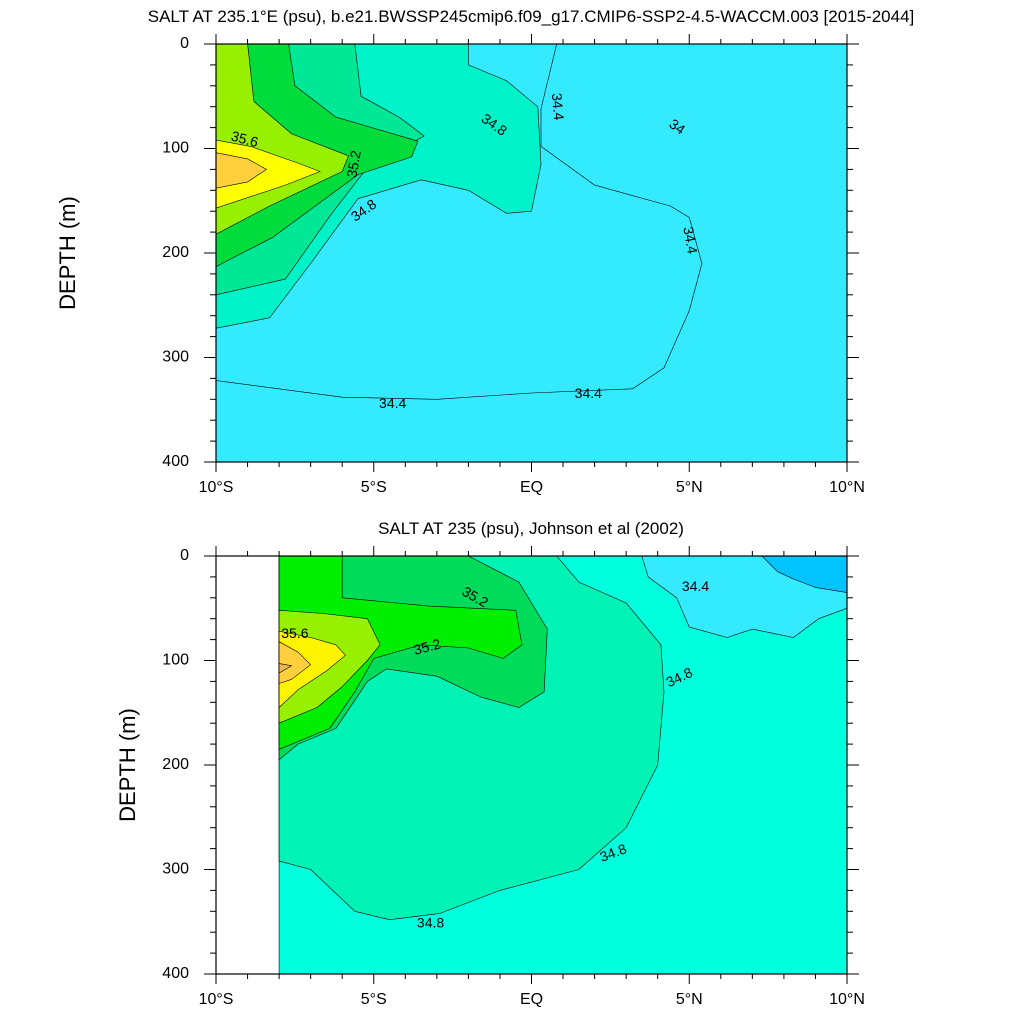 The image size is (1024, 1024). What do you see at coordinates (531, 528) in the screenshot?
I see `chart-title: SALT AT 235 (psu), Johnson et al (2002)` at bounding box center [531, 528].